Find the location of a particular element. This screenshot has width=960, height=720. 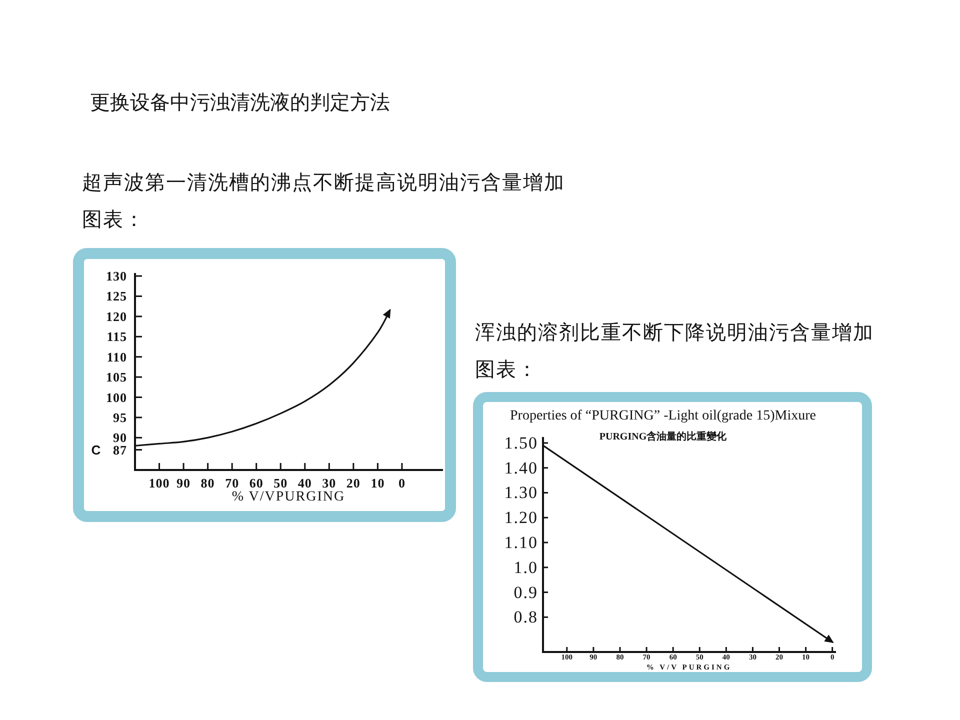

x-tick-label: 70 is located at coordinates (232, 483).